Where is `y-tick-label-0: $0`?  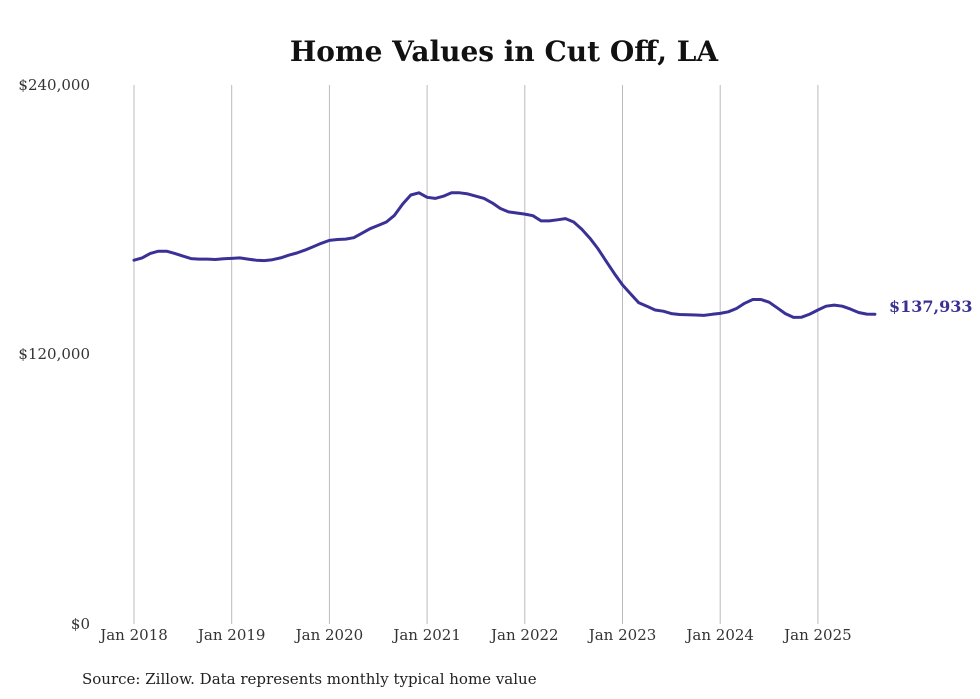
y-tick-label-0: $0 is located at coordinates (80, 624).